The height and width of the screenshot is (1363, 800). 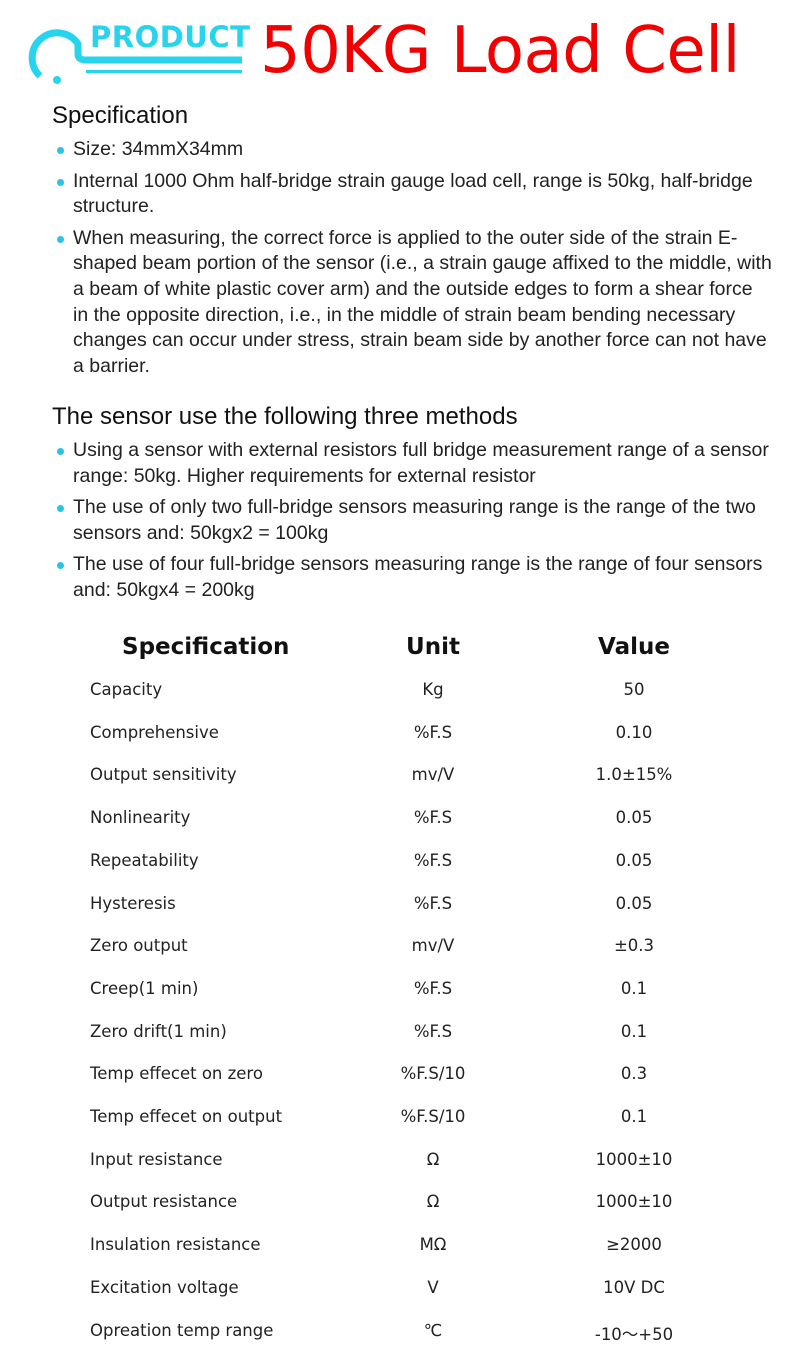 I want to click on table-row: Repeatability %F.S 0.05, so click(x=400, y=872).